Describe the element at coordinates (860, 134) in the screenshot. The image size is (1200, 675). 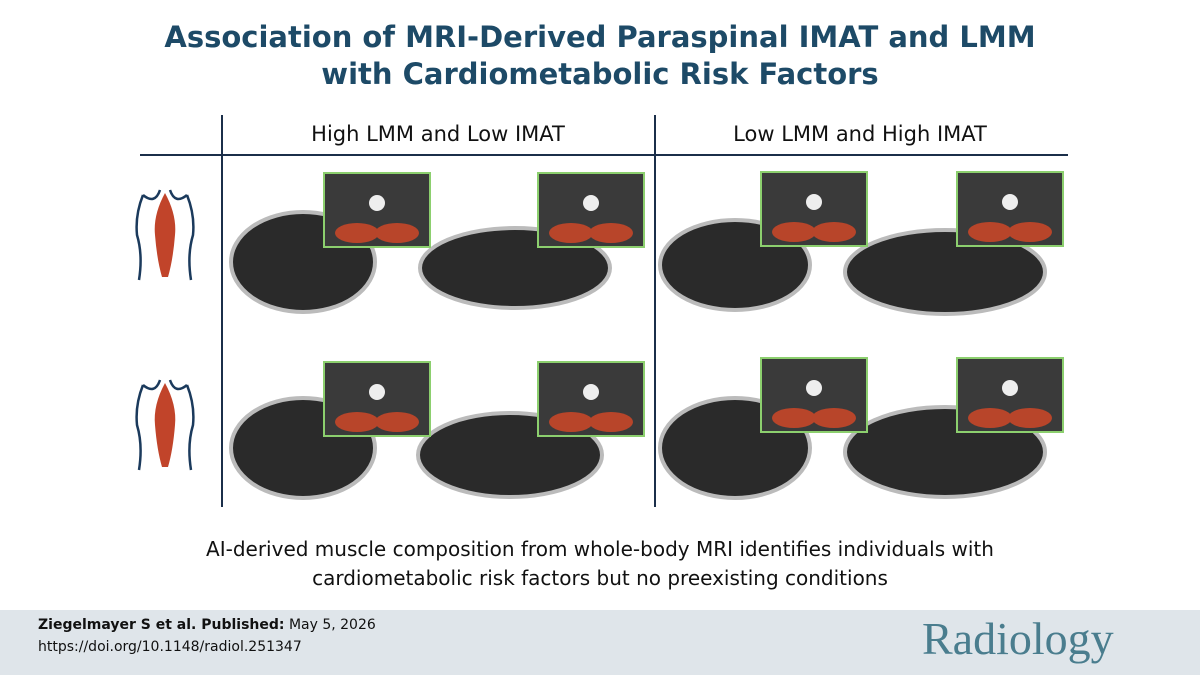
I see `column-header: Low LMM and High IMAT` at that location.